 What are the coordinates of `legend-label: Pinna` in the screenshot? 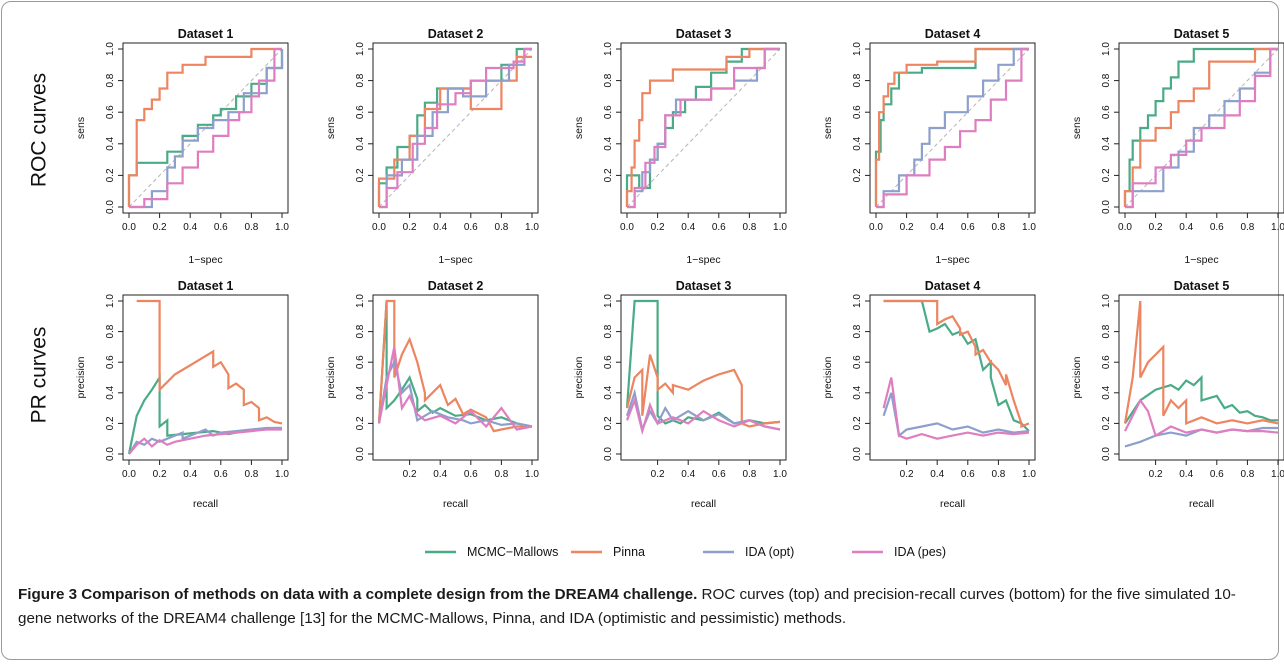 It's located at (629, 552).